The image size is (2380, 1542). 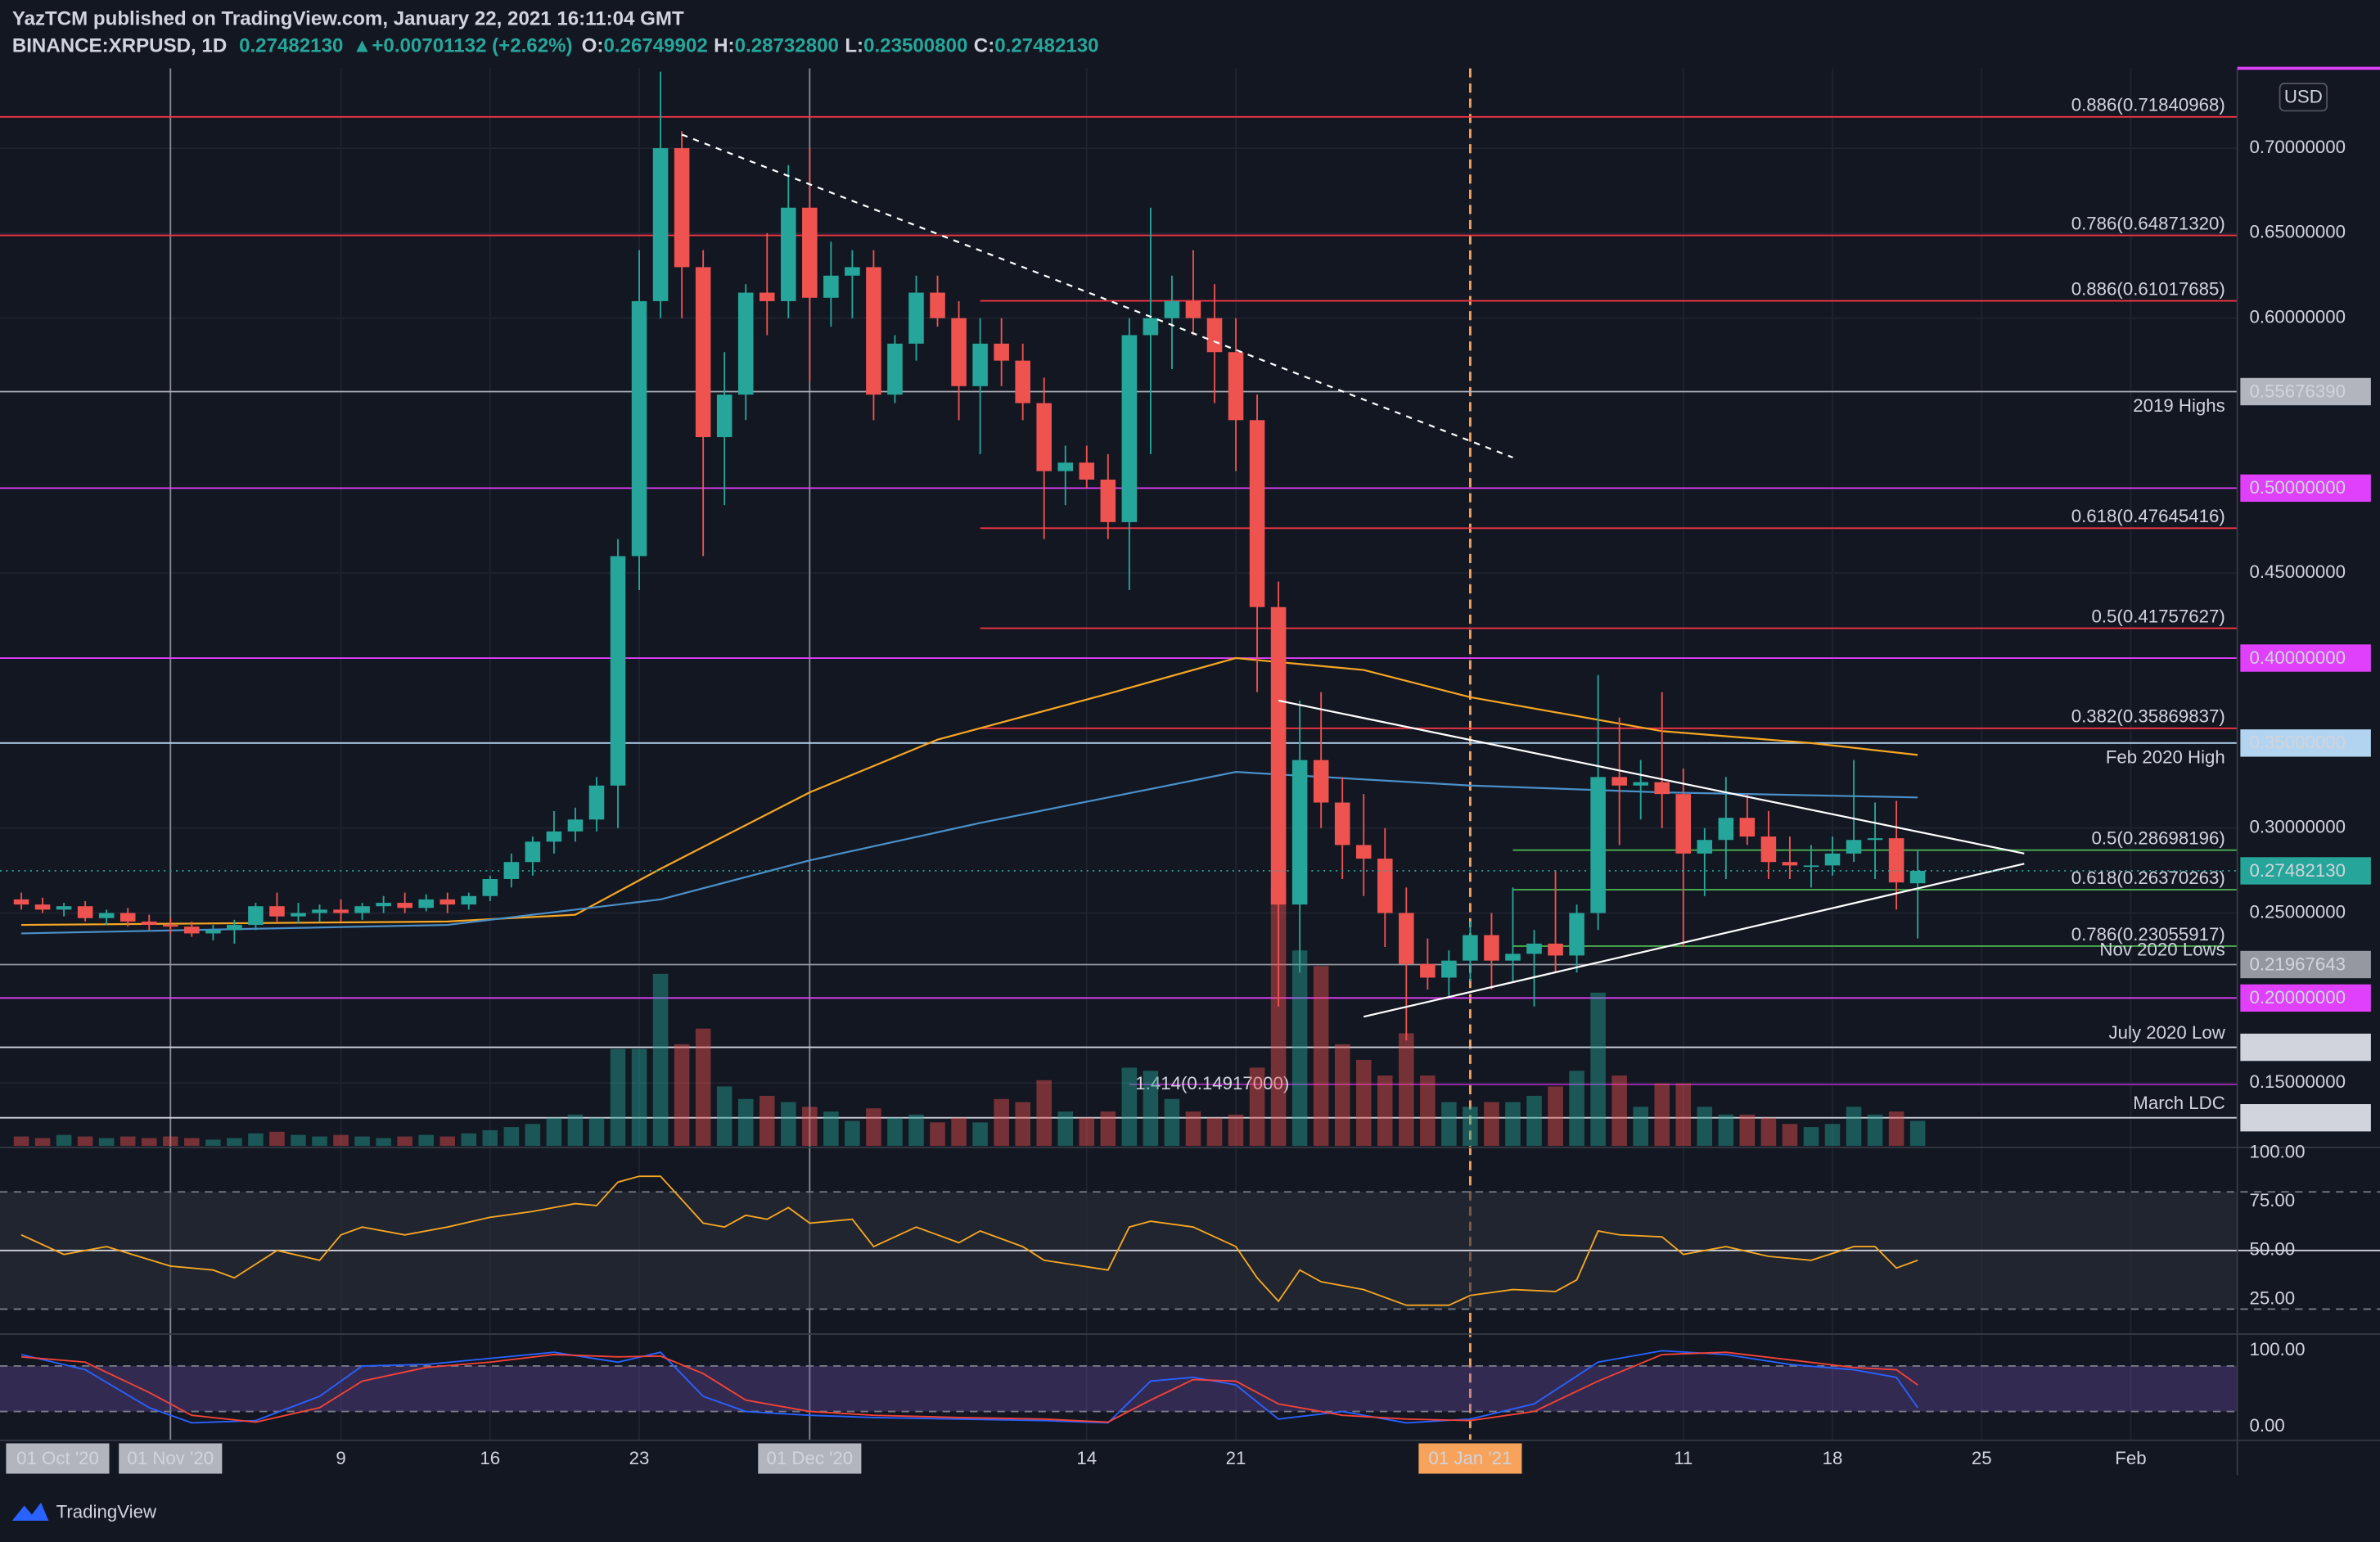 I want to click on stoch-tick-label: 100.00, so click(x=2278, y=1349).